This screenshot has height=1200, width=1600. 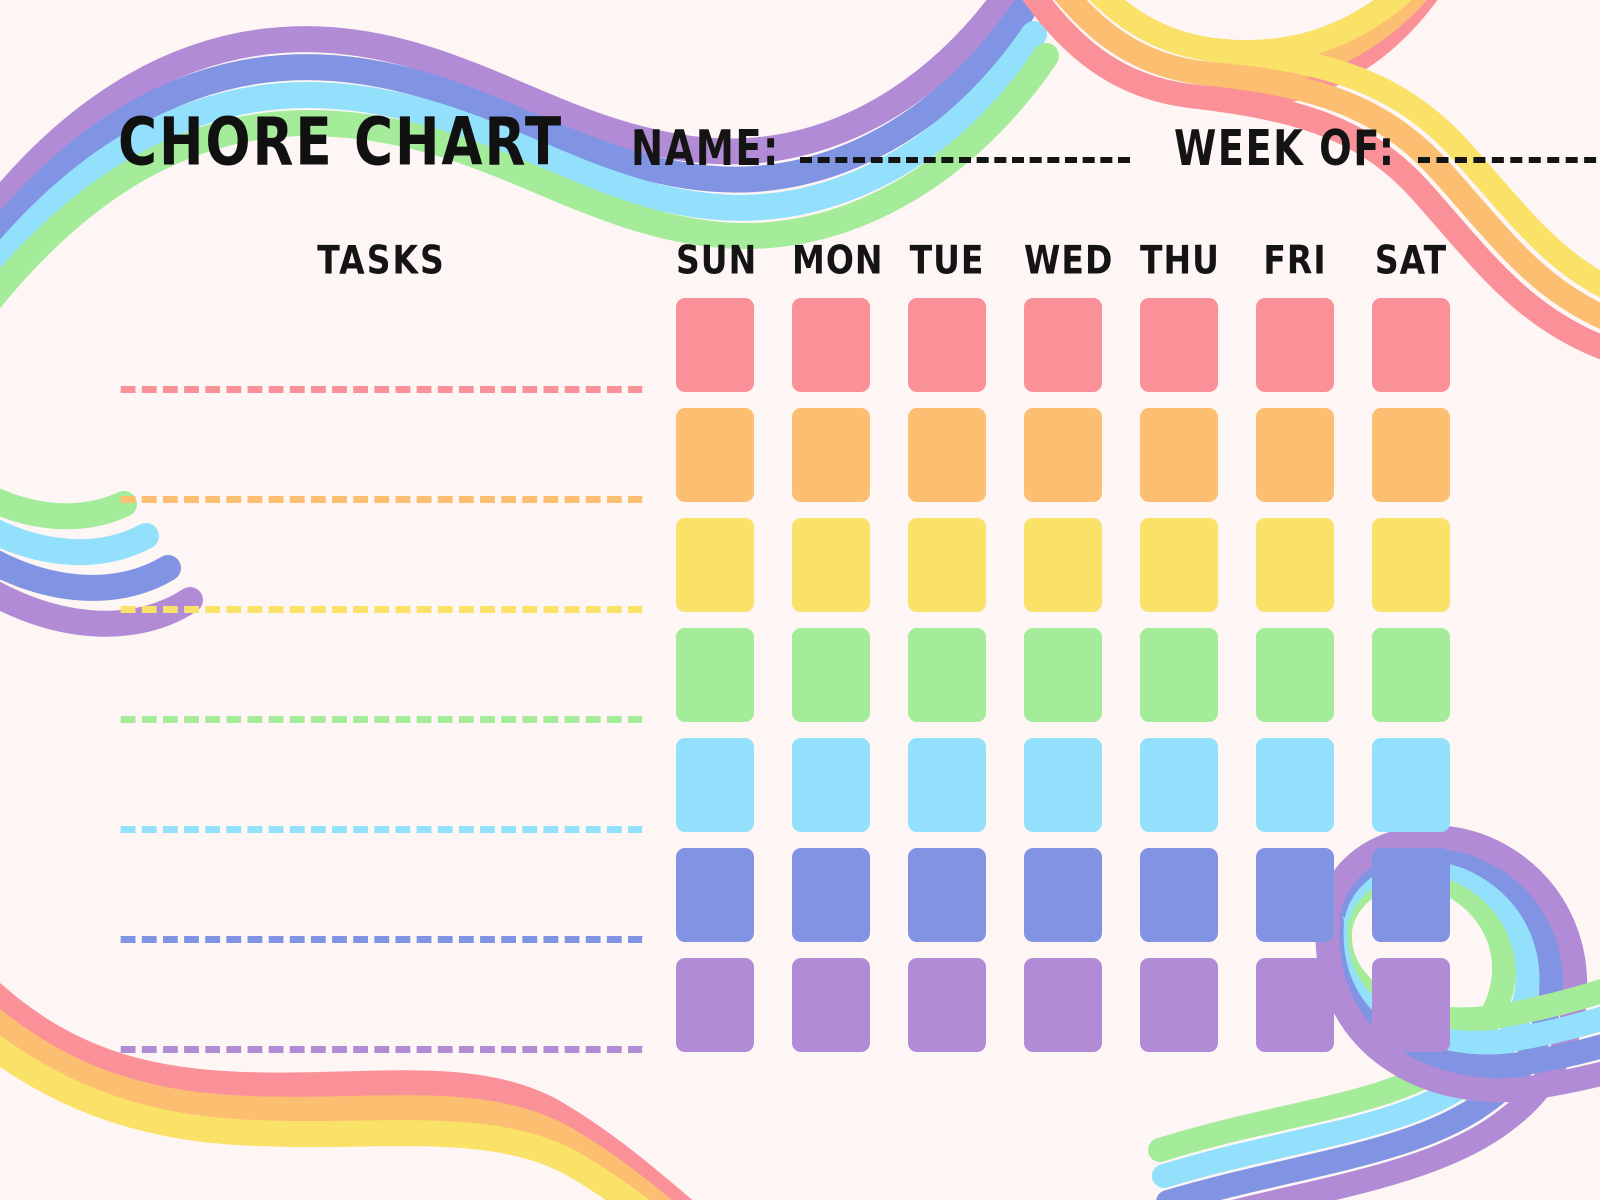 I want to click on checkbox-tue-row5, so click(x=947, y=785).